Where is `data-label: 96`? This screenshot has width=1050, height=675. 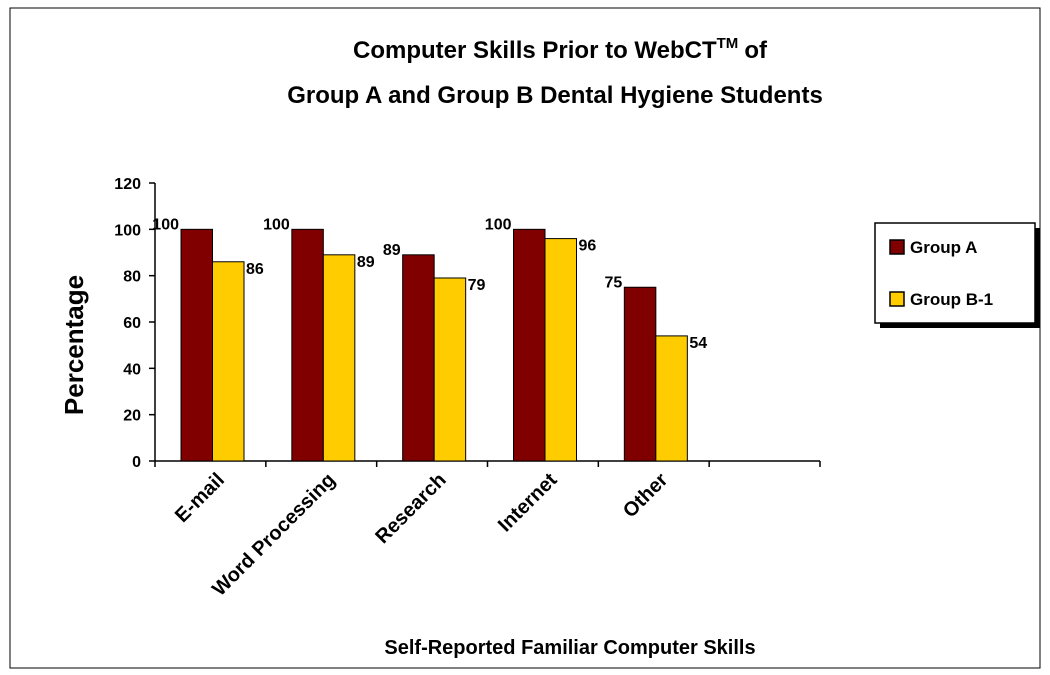
data-label: 96 is located at coordinates (588, 246).